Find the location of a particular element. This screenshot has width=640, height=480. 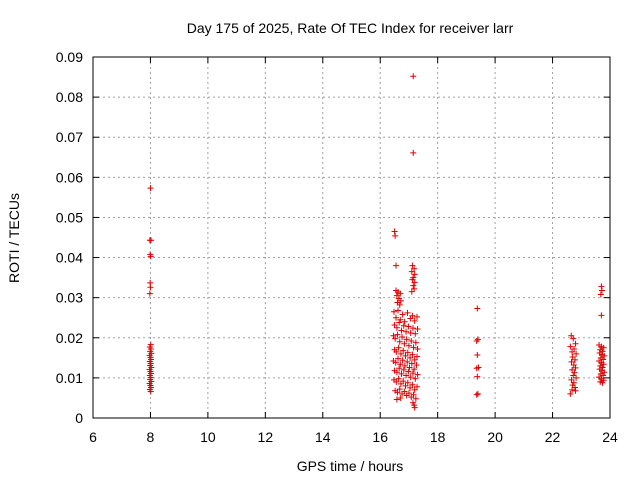

y-tick-label: 0.03 is located at coordinates (69, 298).